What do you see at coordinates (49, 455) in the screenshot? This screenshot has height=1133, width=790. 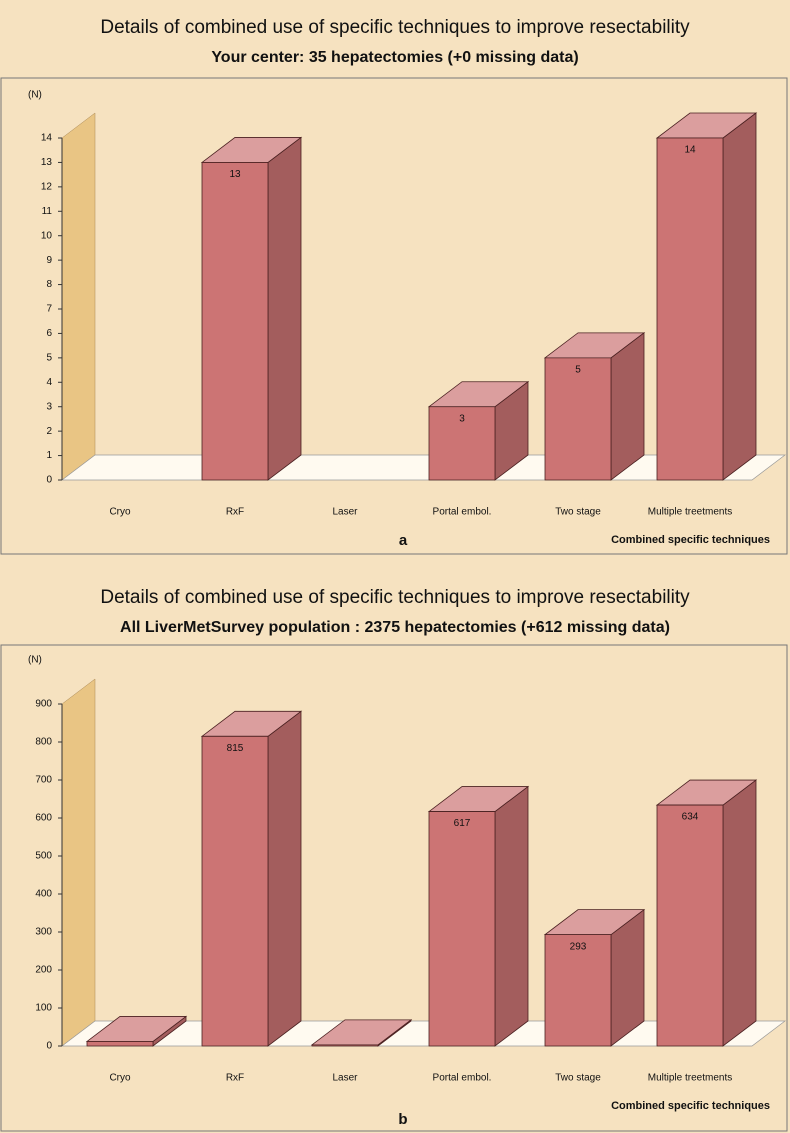 I see `y-tick-label: 1` at bounding box center [49, 455].